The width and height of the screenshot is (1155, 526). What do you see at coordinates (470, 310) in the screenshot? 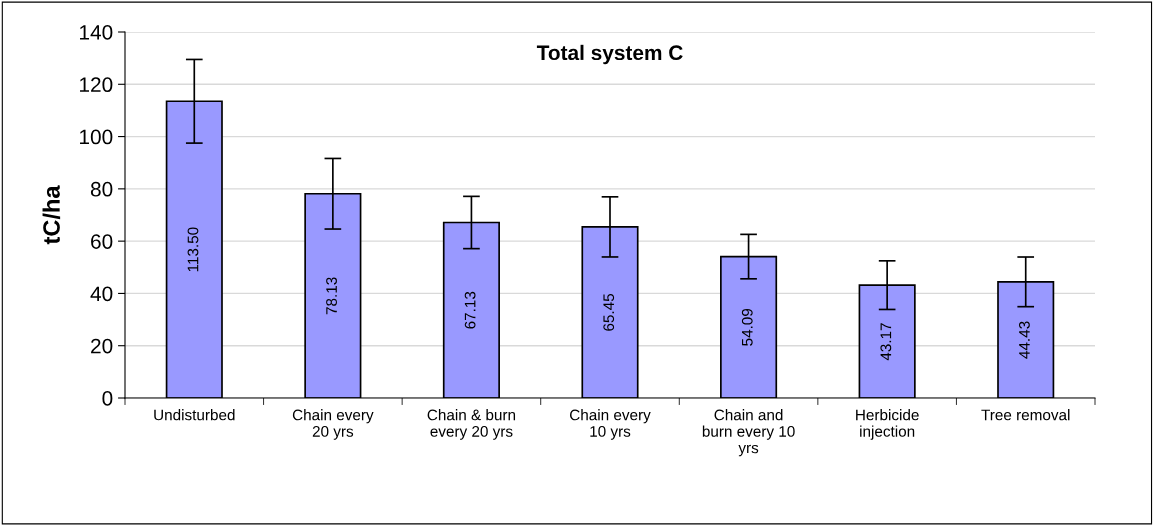
I see `data-label: 67.13` at bounding box center [470, 310].